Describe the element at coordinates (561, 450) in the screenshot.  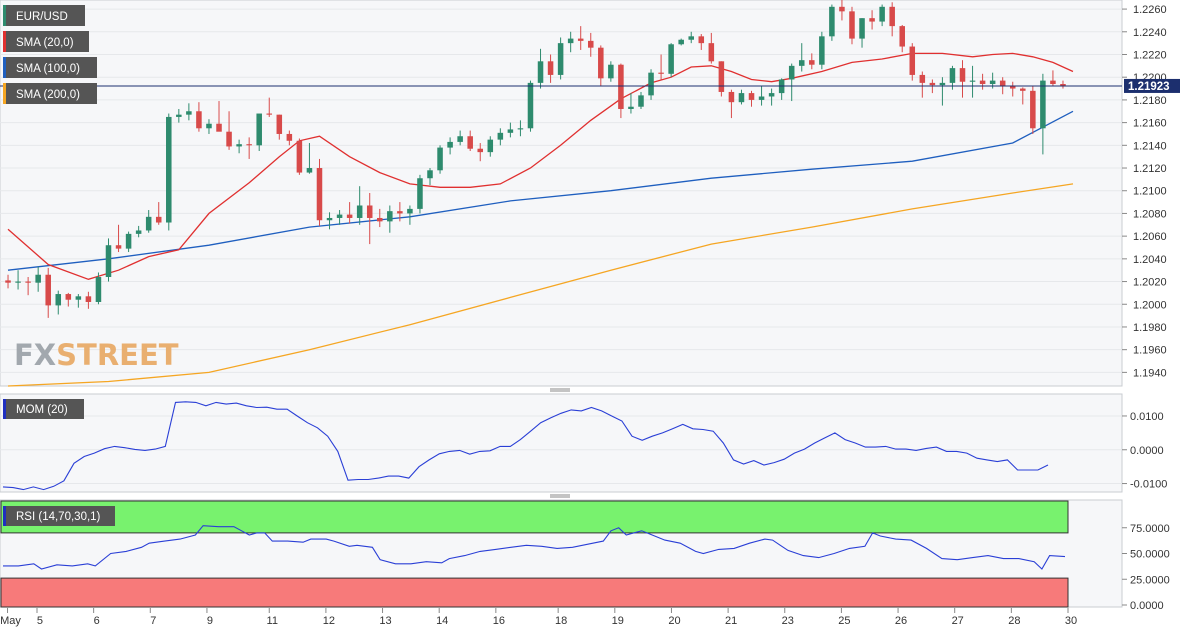
I see `momentum-gridlines` at that location.